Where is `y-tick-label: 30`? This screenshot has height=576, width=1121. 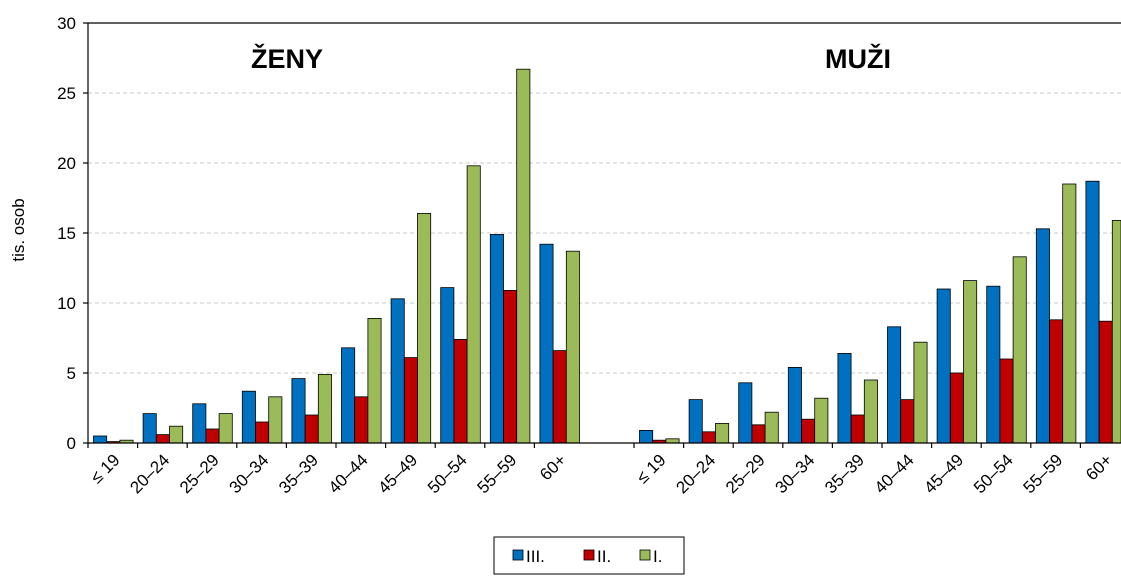 y-tick-label: 30 is located at coordinates (66, 23).